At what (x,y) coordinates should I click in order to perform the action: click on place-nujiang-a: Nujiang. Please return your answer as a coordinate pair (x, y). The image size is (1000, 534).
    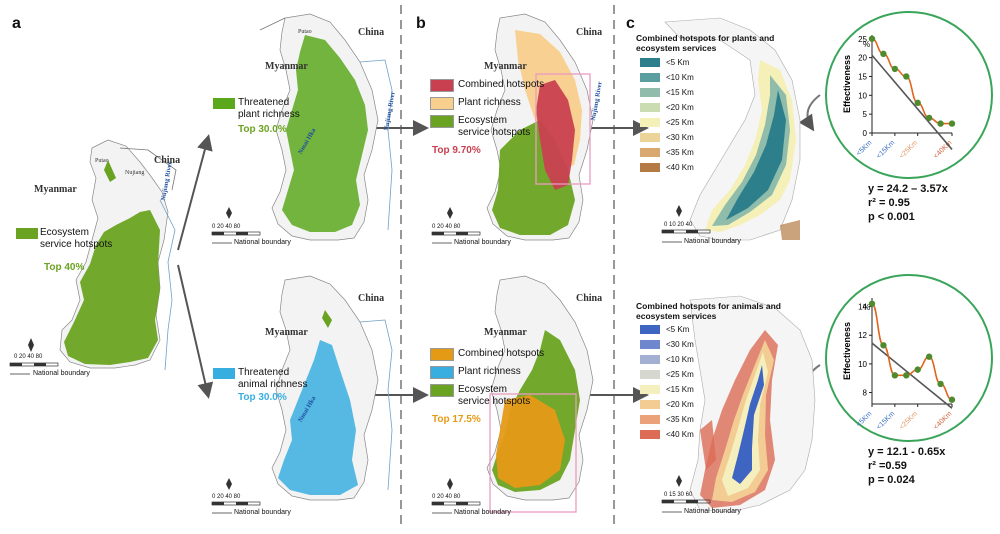
    Looking at the image, I should click on (135, 173).